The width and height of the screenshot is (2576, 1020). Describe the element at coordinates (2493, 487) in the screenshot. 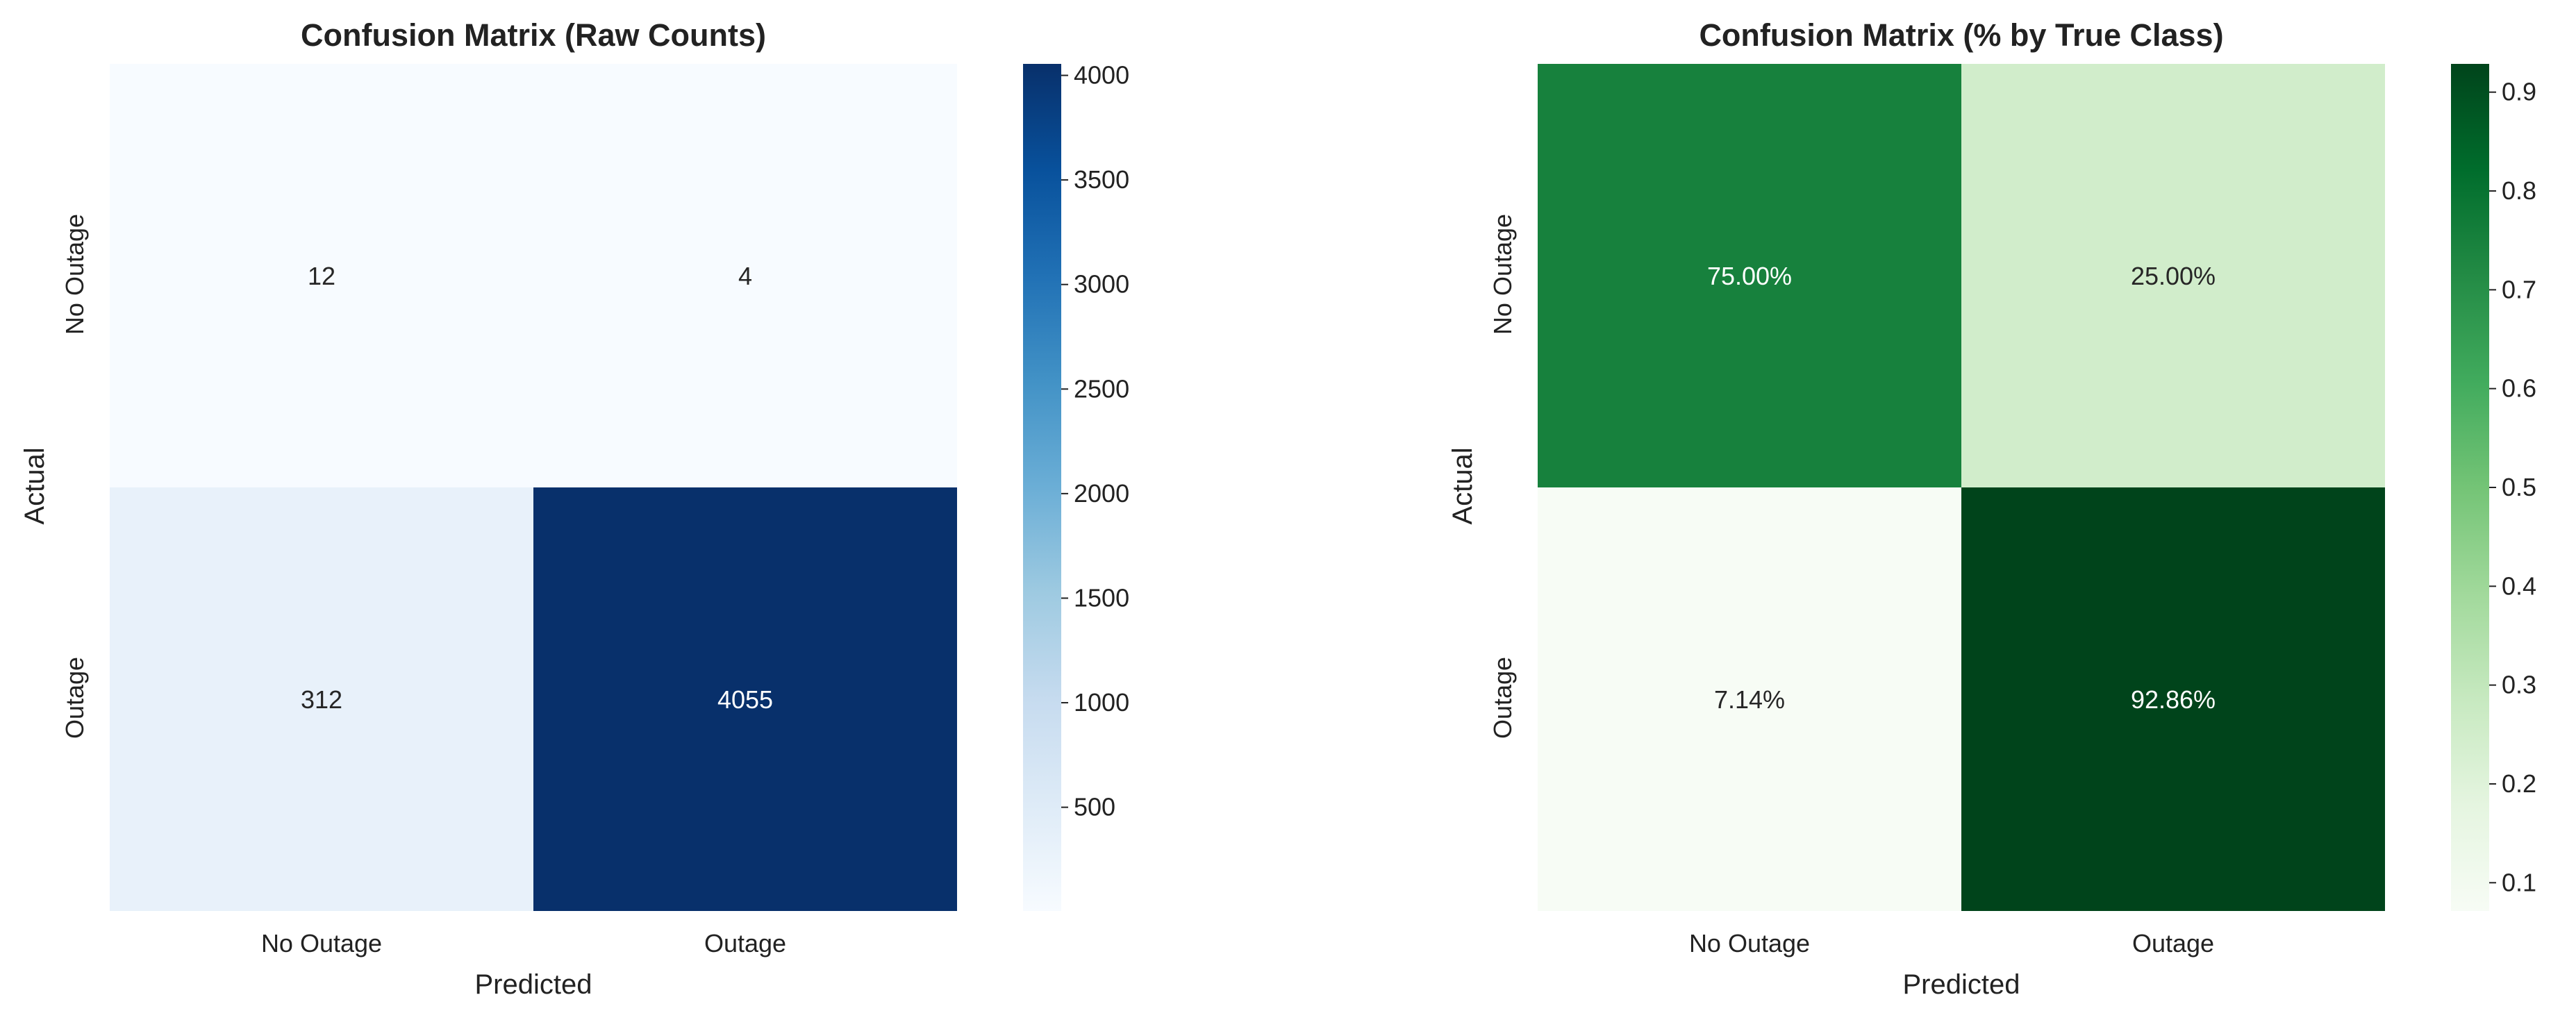

I see `colorbar: 0.1 0.2 0.3 0.4 0.5 0.6 0.7 0.8 0.9` at that location.